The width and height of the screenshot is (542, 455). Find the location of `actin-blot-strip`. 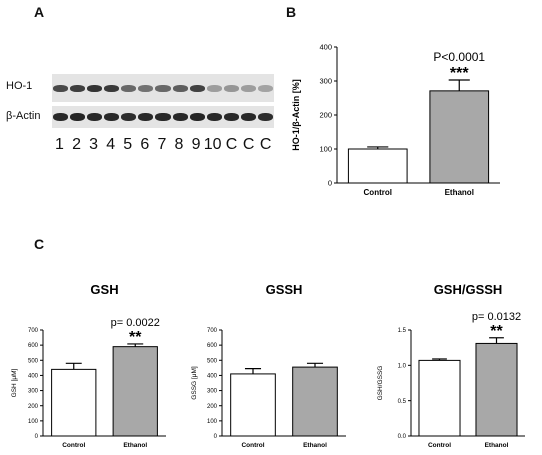

actin-blot-strip is located at coordinates (163, 117).